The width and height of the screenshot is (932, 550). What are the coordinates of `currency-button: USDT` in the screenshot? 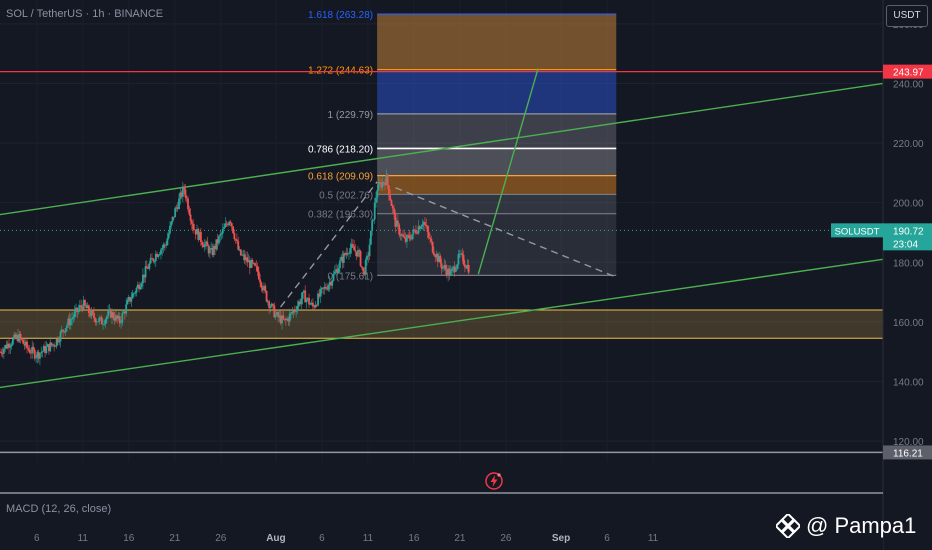 It's located at (907, 16).